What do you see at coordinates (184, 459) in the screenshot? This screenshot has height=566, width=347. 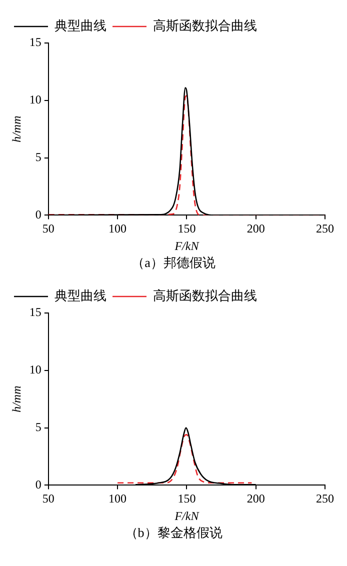 I see `line-series` at bounding box center [184, 459].